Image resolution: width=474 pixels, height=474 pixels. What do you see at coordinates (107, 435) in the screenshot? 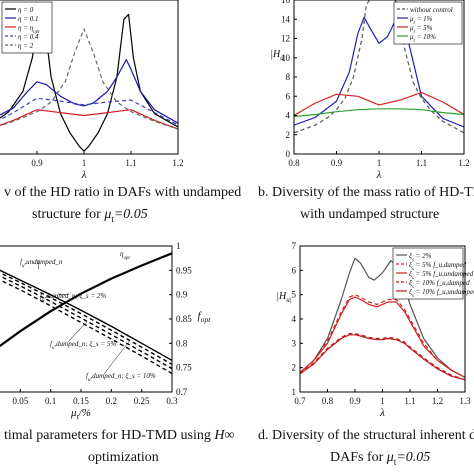
I see `caption-c-line1: timal parameters for HD-TMD using` at bounding box center [107, 435].